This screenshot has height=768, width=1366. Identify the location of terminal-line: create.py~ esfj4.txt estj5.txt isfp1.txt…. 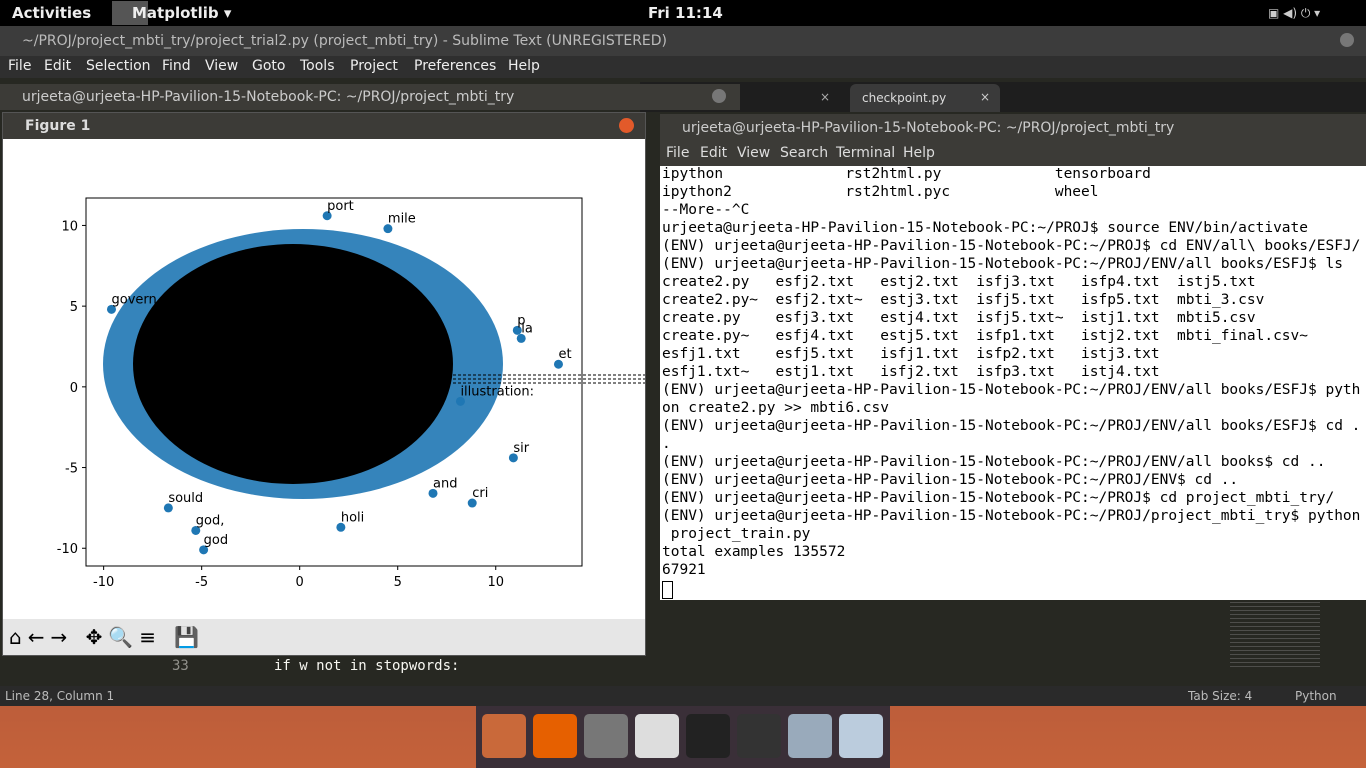
(985, 336).